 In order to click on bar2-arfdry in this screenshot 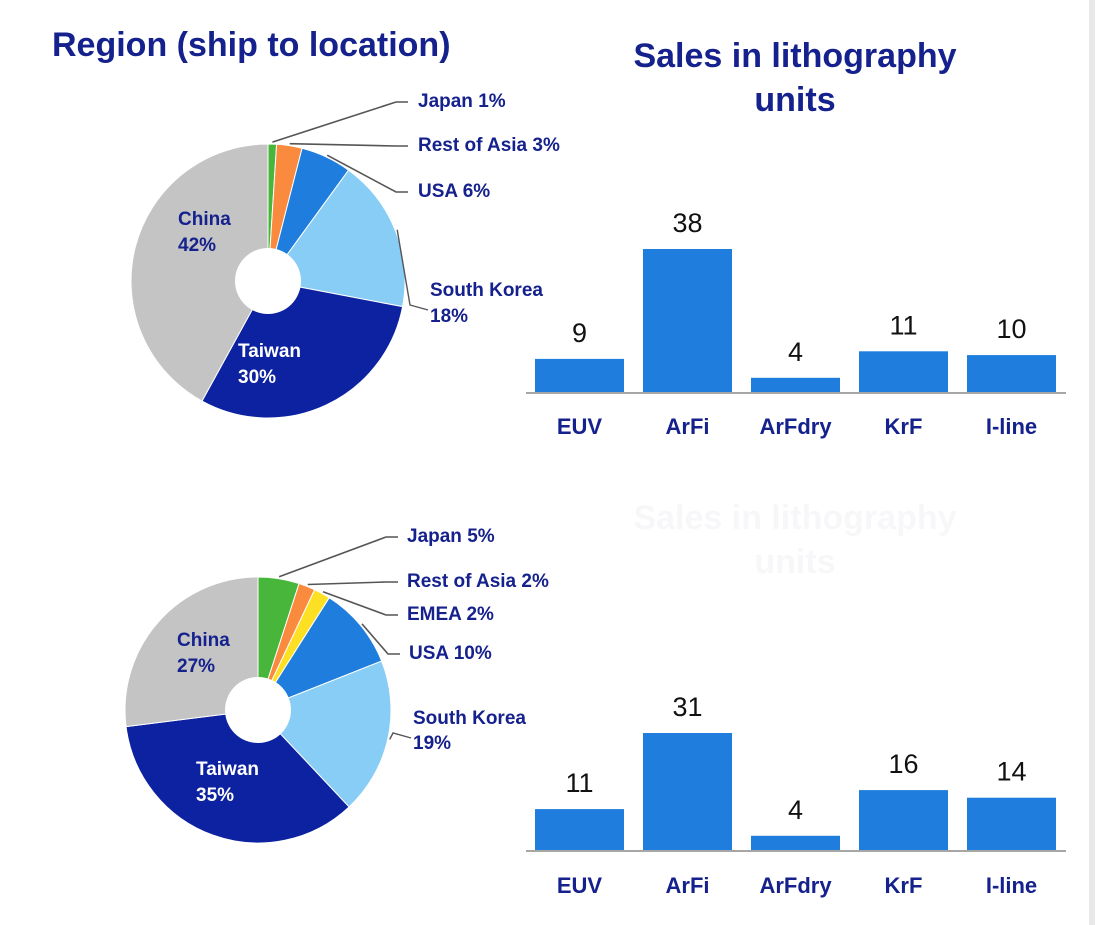, I will do `click(795, 843)`.